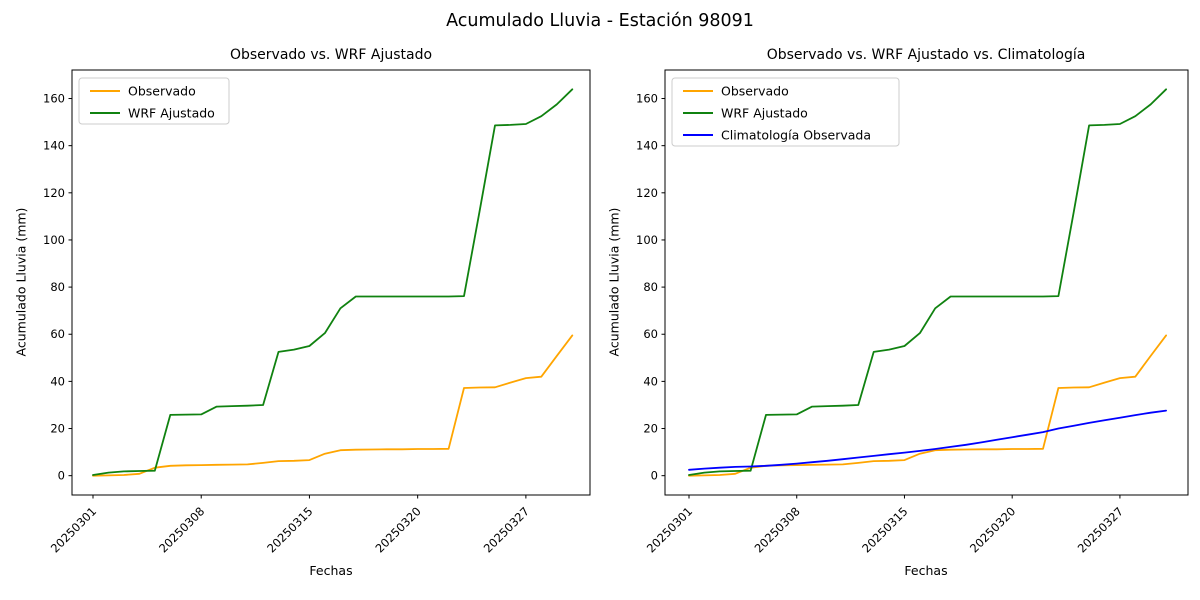 The width and height of the screenshot is (1200, 600). I want to click on y-axis-label-left: Acumulado Lluvia (mm), so click(21, 282).